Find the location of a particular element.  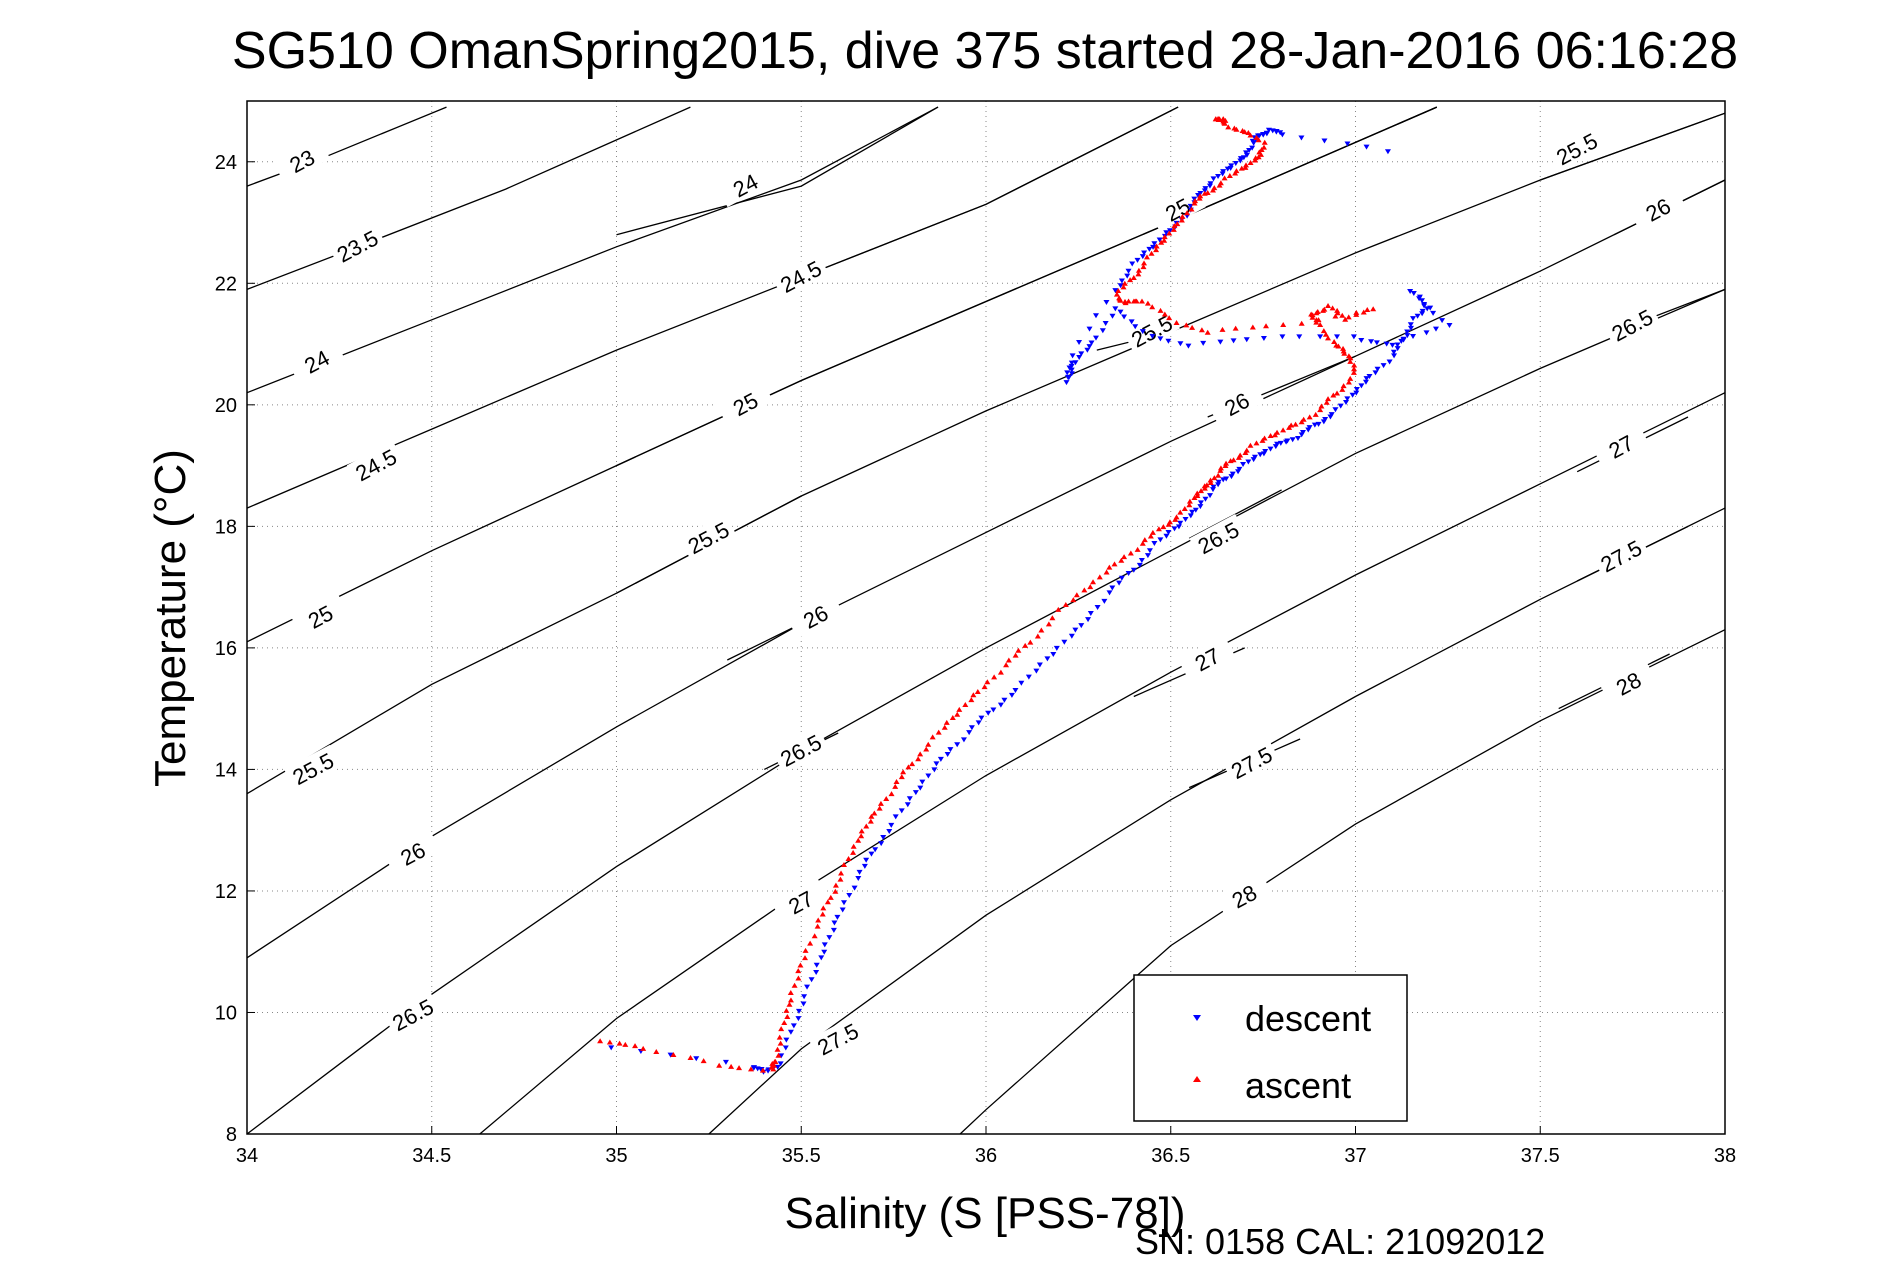

calibration-footer: SN: 0158 CAL: 21092012 is located at coordinates (1340, 1241).